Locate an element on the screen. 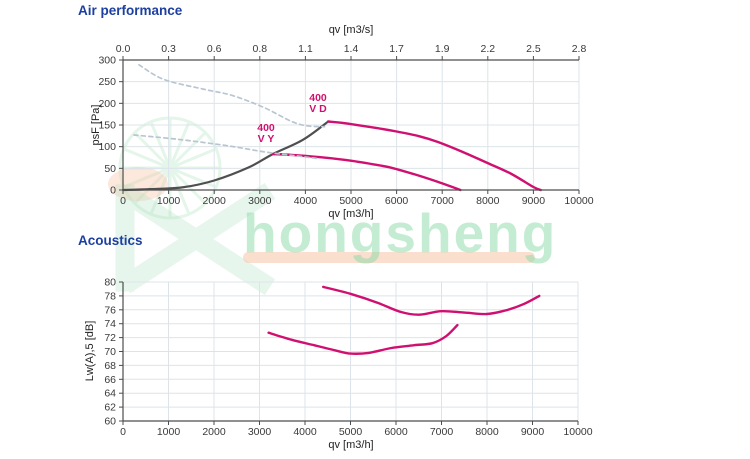 This screenshot has height=459, width=750. curve-label-400-vd-line1: 400 is located at coordinates (318, 98).